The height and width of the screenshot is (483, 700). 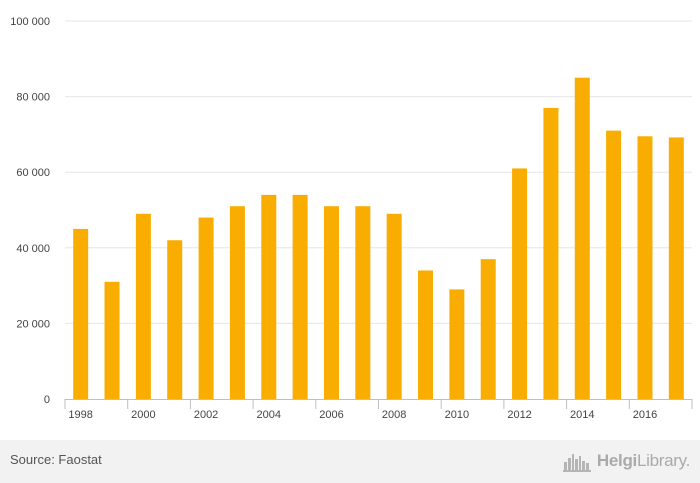 What do you see at coordinates (576, 463) in the screenshot?
I see `city-skyline-icon` at bounding box center [576, 463].